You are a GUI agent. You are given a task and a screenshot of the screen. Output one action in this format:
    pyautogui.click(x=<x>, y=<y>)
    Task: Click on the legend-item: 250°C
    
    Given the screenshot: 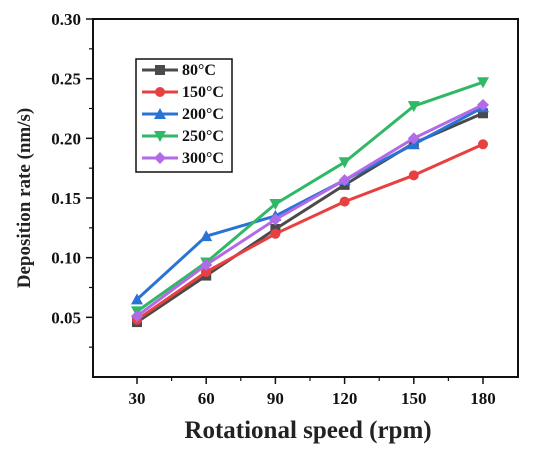 What is the action you would take?
    pyautogui.click(x=183, y=136)
    